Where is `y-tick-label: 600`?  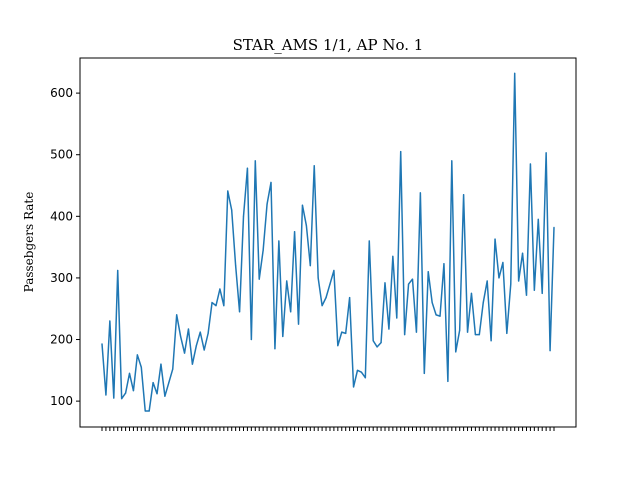
y-tick-label: 600 is located at coordinates (61, 93).